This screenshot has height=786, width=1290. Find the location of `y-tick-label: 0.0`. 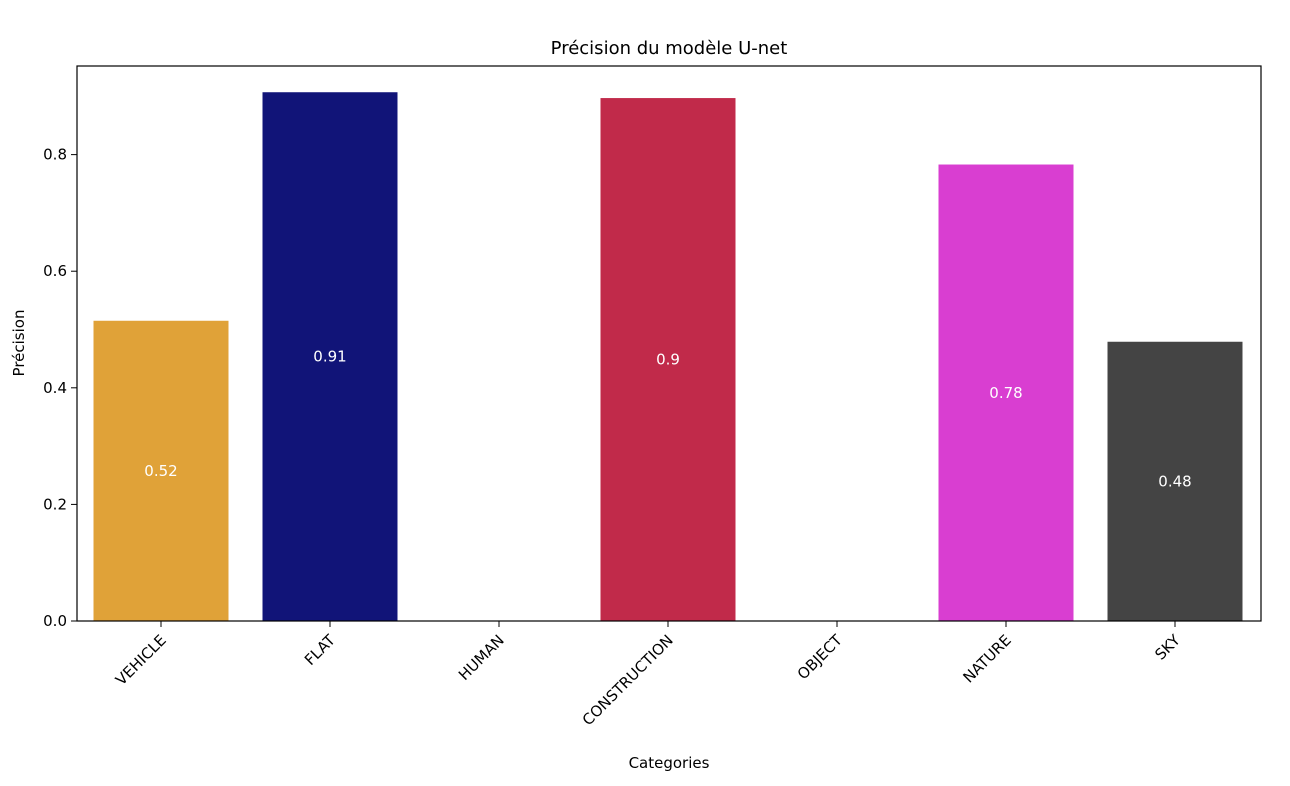

y-tick-label: 0.0 is located at coordinates (55, 621).